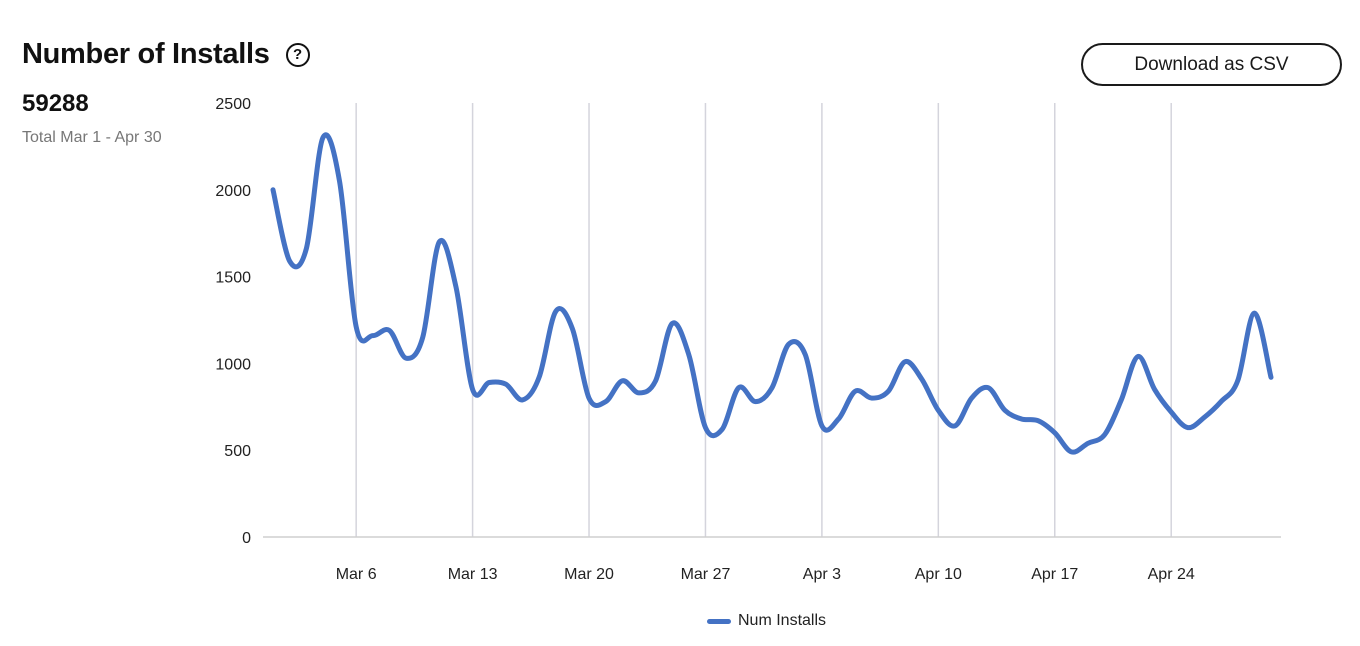 Image resolution: width=1360 pixels, height=646 pixels. I want to click on x-tick-label: Mar 6, so click(356, 574).